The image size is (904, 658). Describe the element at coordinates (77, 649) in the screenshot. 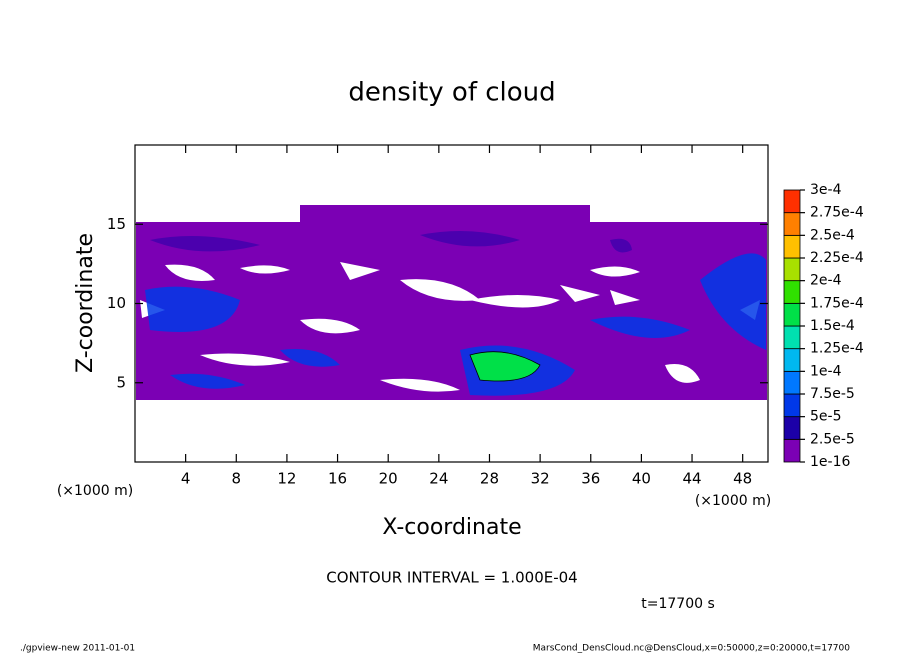

I see `footer-left: ./gpview-new 2011-01-01` at that location.